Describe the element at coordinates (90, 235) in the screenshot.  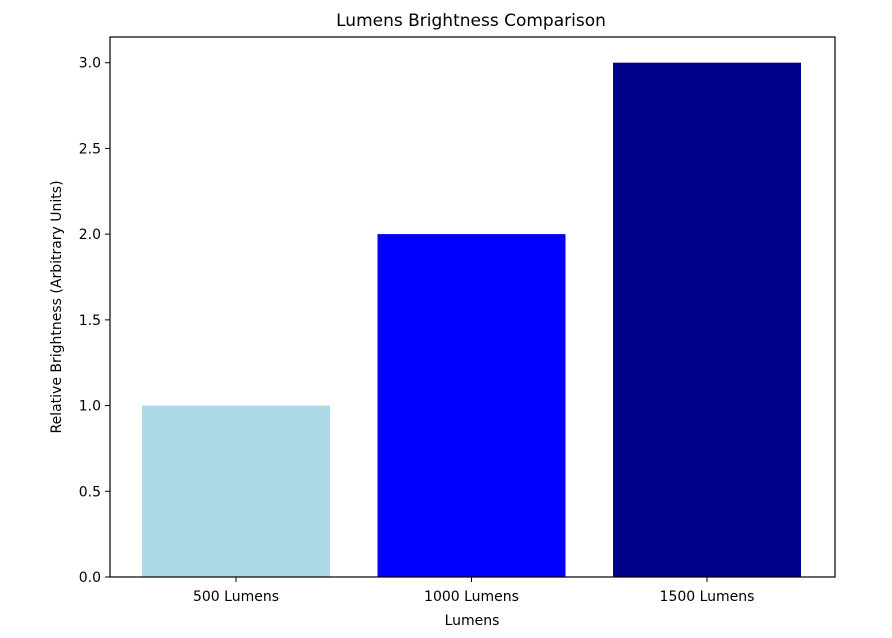
I see `y-tick-label: 2.0` at that location.